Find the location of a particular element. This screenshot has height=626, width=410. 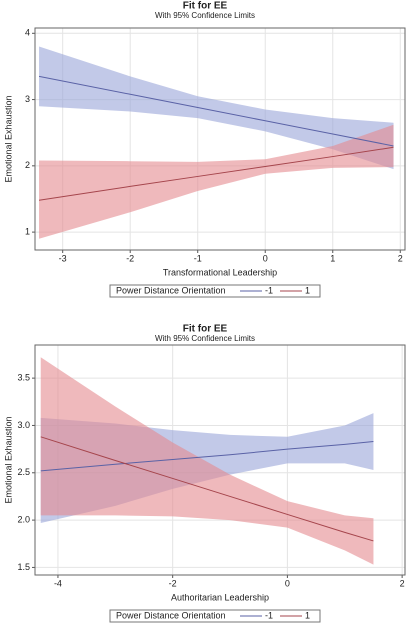

y-tick-label: 2.5 is located at coordinates (23, 472).